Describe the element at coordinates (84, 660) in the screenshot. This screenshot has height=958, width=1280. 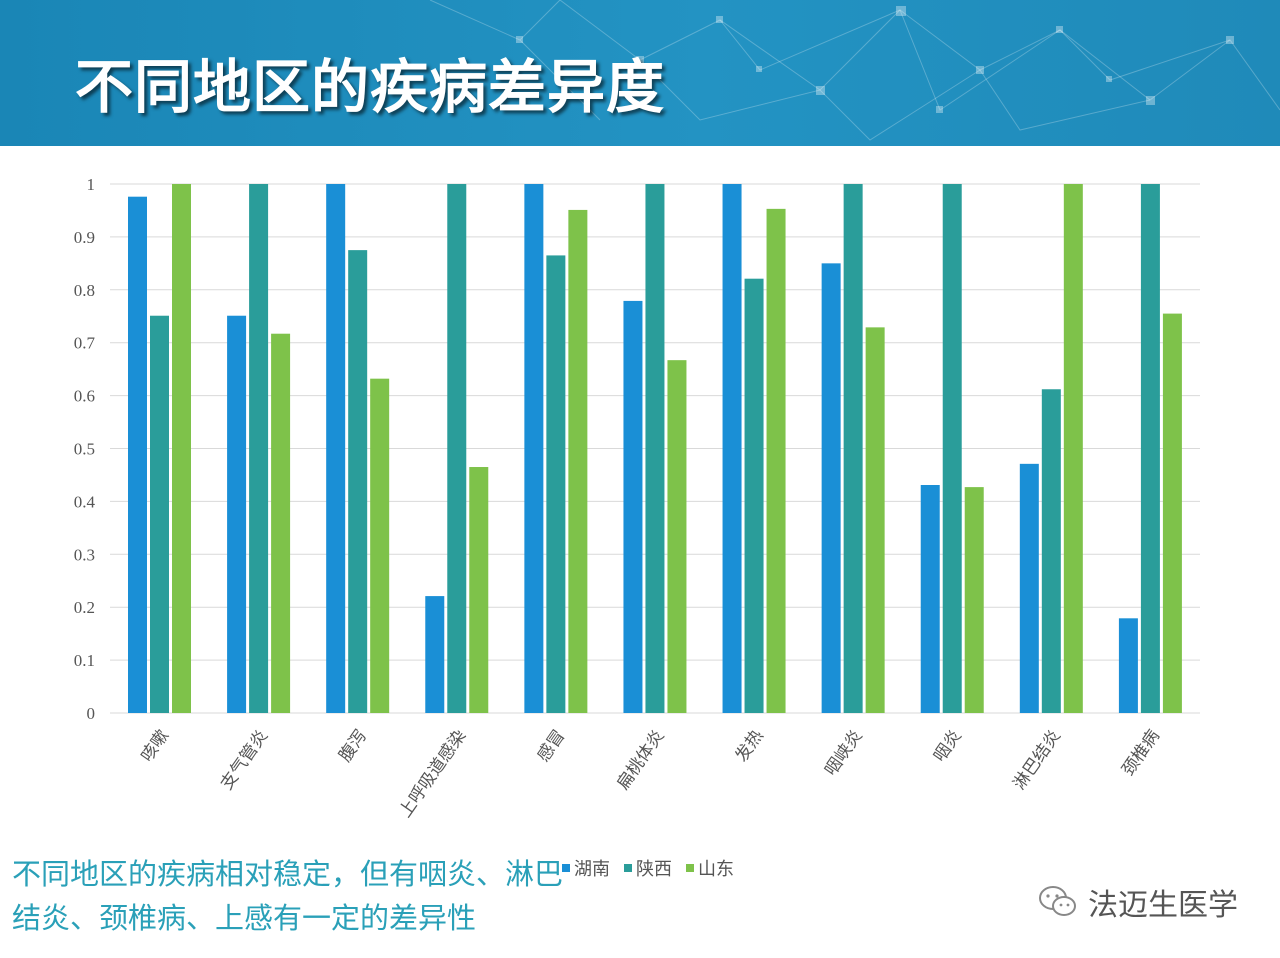
I see `y-tick-label: 0.1` at that location.